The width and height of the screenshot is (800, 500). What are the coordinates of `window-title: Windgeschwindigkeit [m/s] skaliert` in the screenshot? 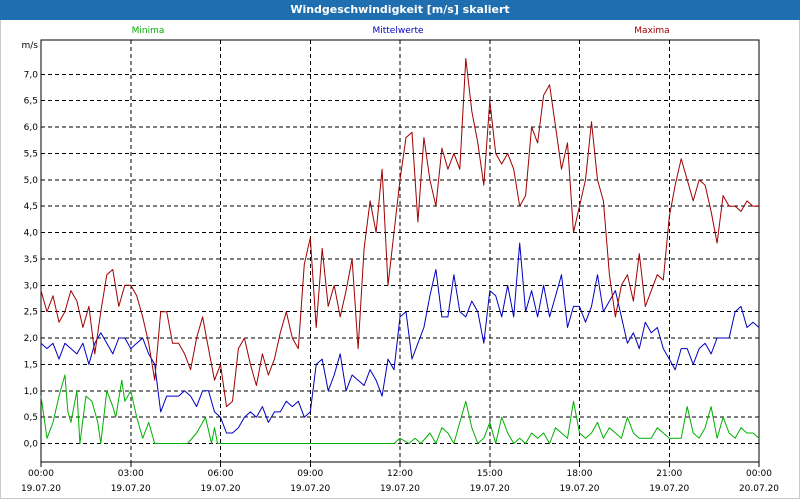 It's located at (400, 10).